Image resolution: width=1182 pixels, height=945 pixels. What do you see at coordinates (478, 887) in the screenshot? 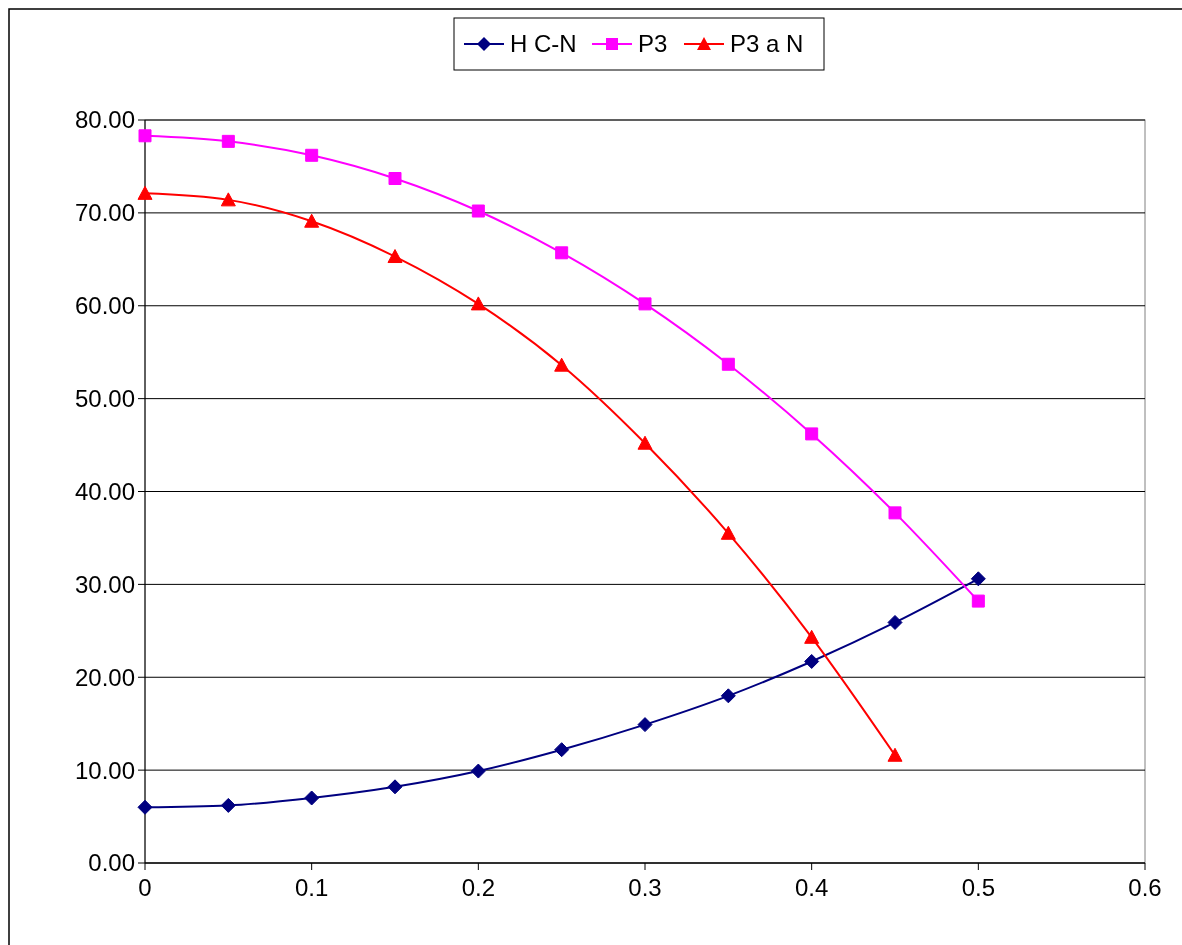
I see `x-tick-label: 0.2` at bounding box center [478, 887].